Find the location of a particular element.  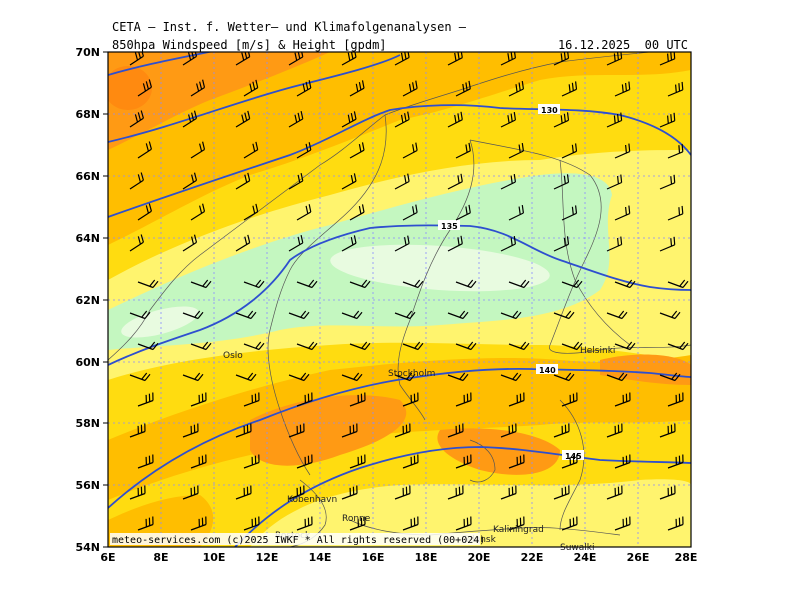

lon-label-10e: 10E is located at coordinates (214, 557).